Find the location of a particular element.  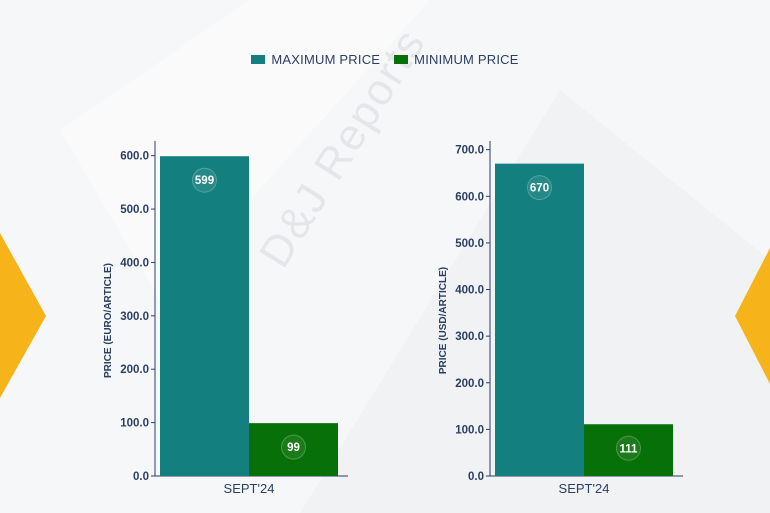

y-tick-label-euro: 100.0 is located at coordinates (134, 424).